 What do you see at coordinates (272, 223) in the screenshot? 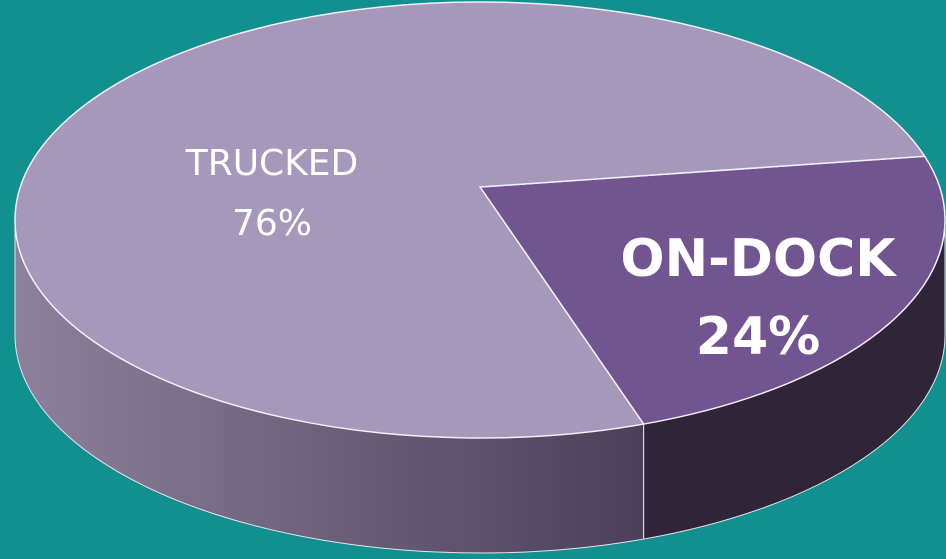
I see `slice-value-label: 76%` at bounding box center [272, 223].